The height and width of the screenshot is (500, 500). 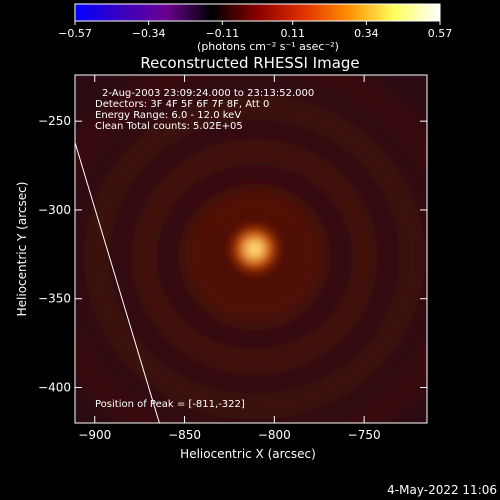 What do you see at coordinates (170, 404) in the screenshot?
I see `peak-position-label: Position of Peak = [-811,-322]` at bounding box center [170, 404].